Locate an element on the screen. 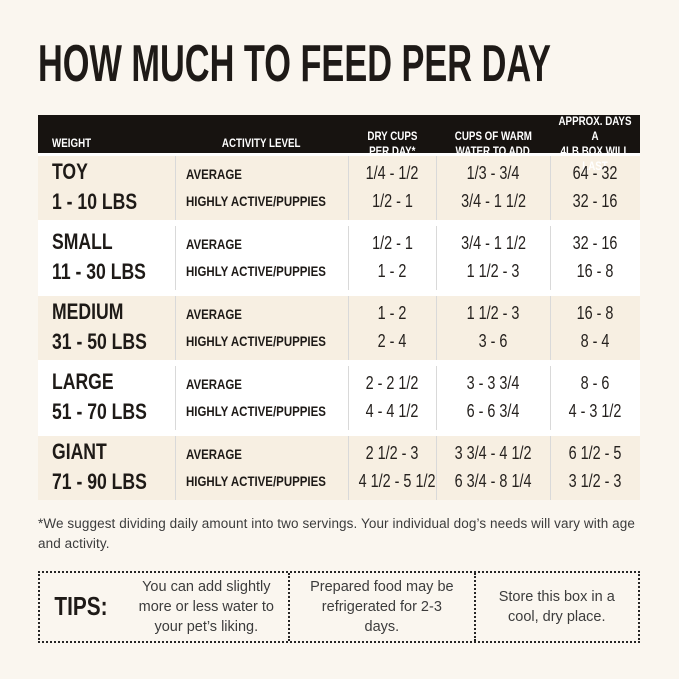 This screenshot has width=679, height=679. days-high-value: 16 - 8 is located at coordinates (595, 271).